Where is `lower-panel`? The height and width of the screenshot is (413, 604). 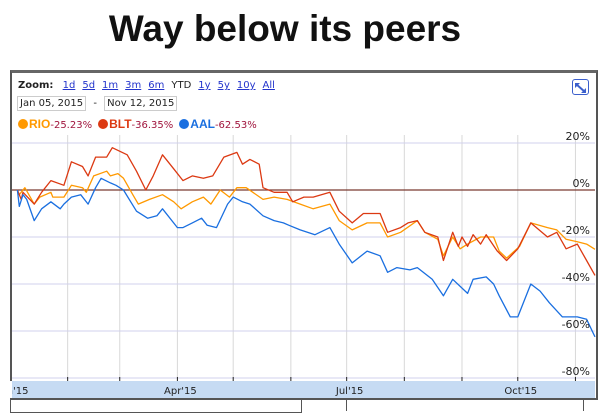
lower-panel is located at coordinates (156, 406).